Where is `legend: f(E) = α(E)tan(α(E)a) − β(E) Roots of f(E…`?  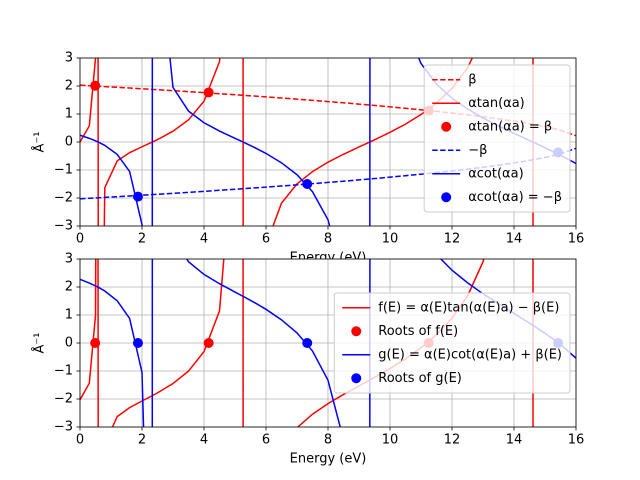
legend: f(E) = α(E)tan(α(E)a) − β(E) Roots of f(E… is located at coordinates (452, 343).